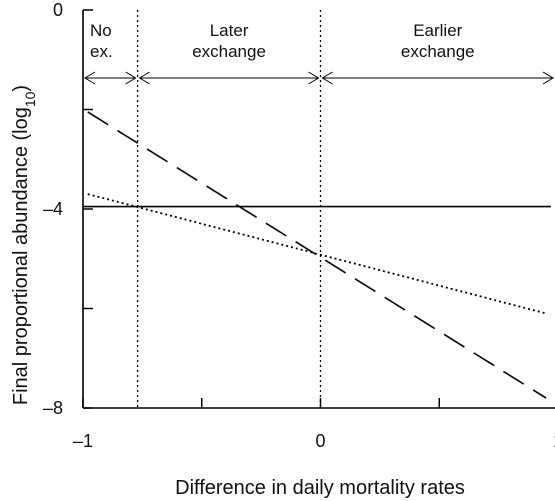 The image size is (555, 501). Describe the element at coordinates (101, 51) in the screenshot. I see `region-label: ex.` at that location.